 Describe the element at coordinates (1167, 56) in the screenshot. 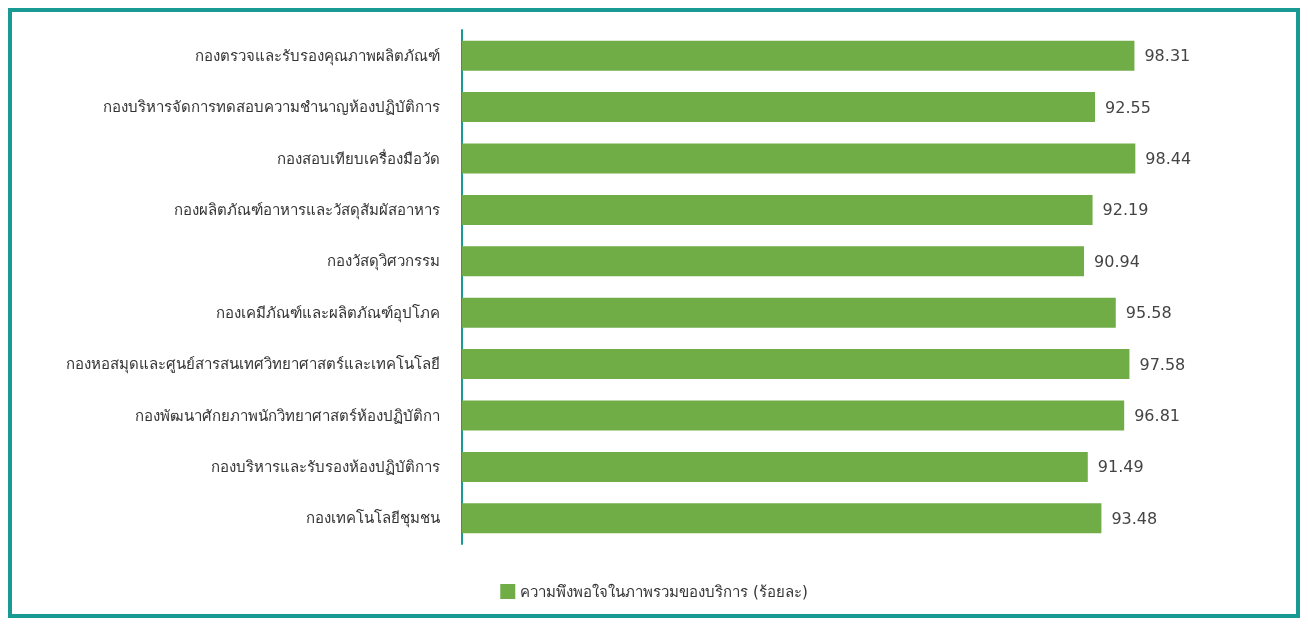

I see `data-label: 98.31` at that location.